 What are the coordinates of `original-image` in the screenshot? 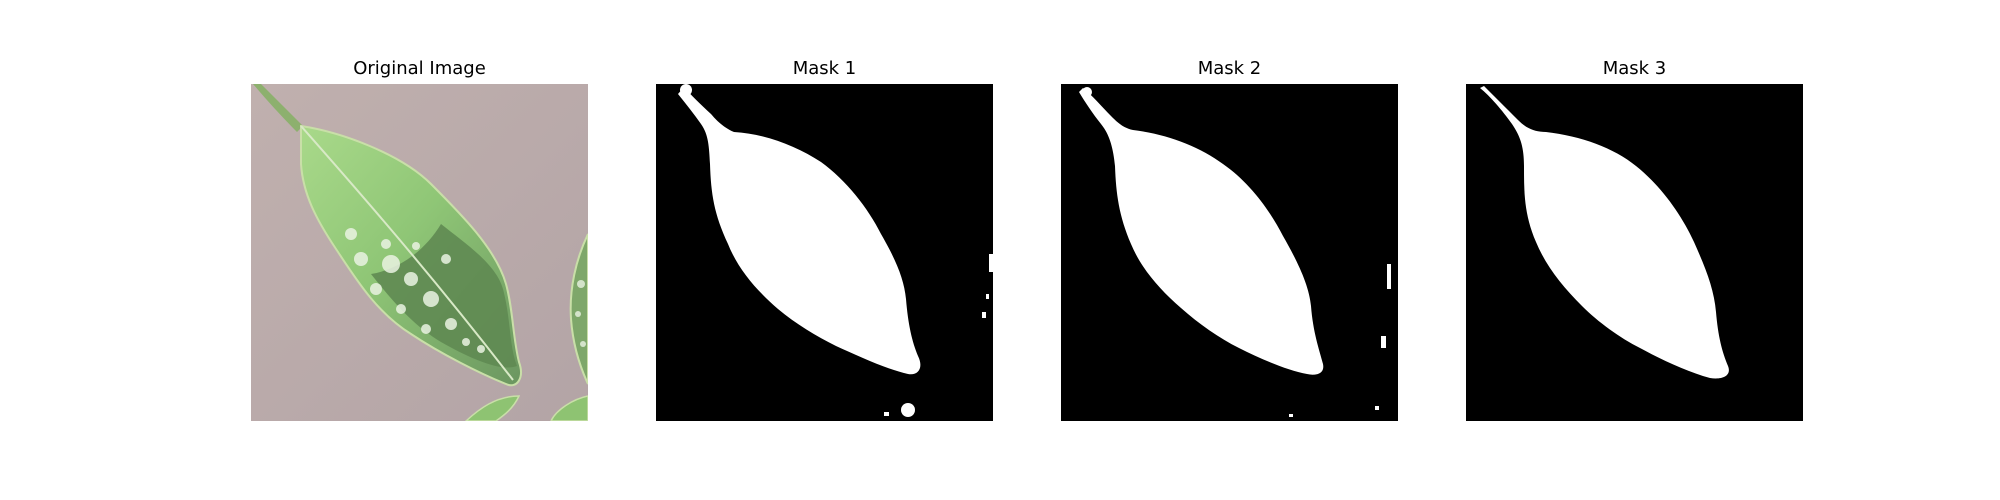 It's located at (419, 252).